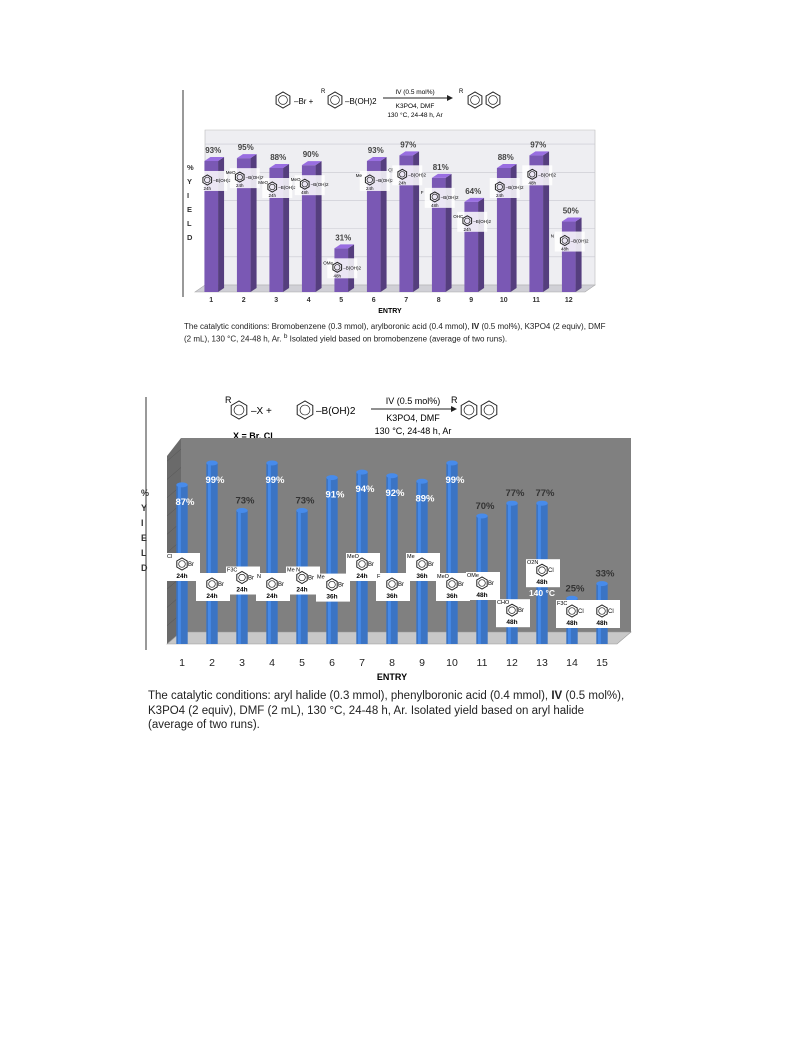 This screenshot has width=793, height=1057. What do you see at coordinates (142, 523) in the screenshot?
I see `ylabel-letter: I` at bounding box center [142, 523].